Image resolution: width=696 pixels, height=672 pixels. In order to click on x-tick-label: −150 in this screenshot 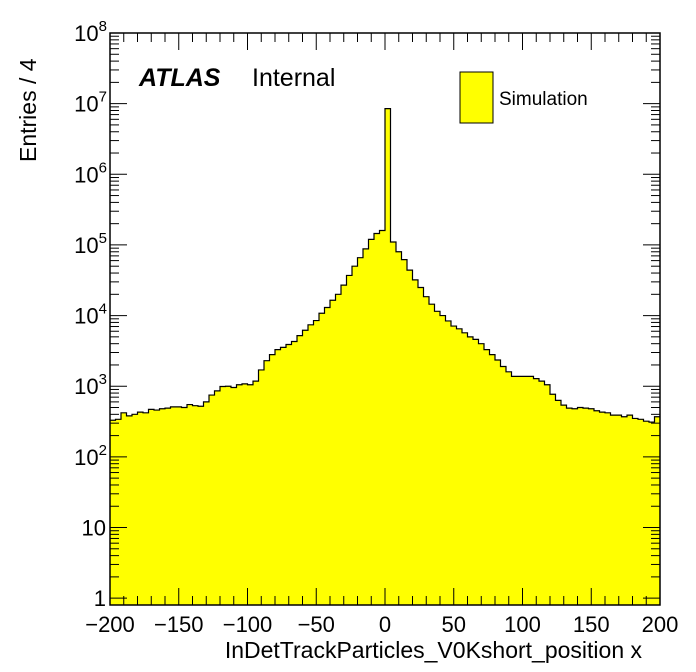, I will do `click(179, 624)`.